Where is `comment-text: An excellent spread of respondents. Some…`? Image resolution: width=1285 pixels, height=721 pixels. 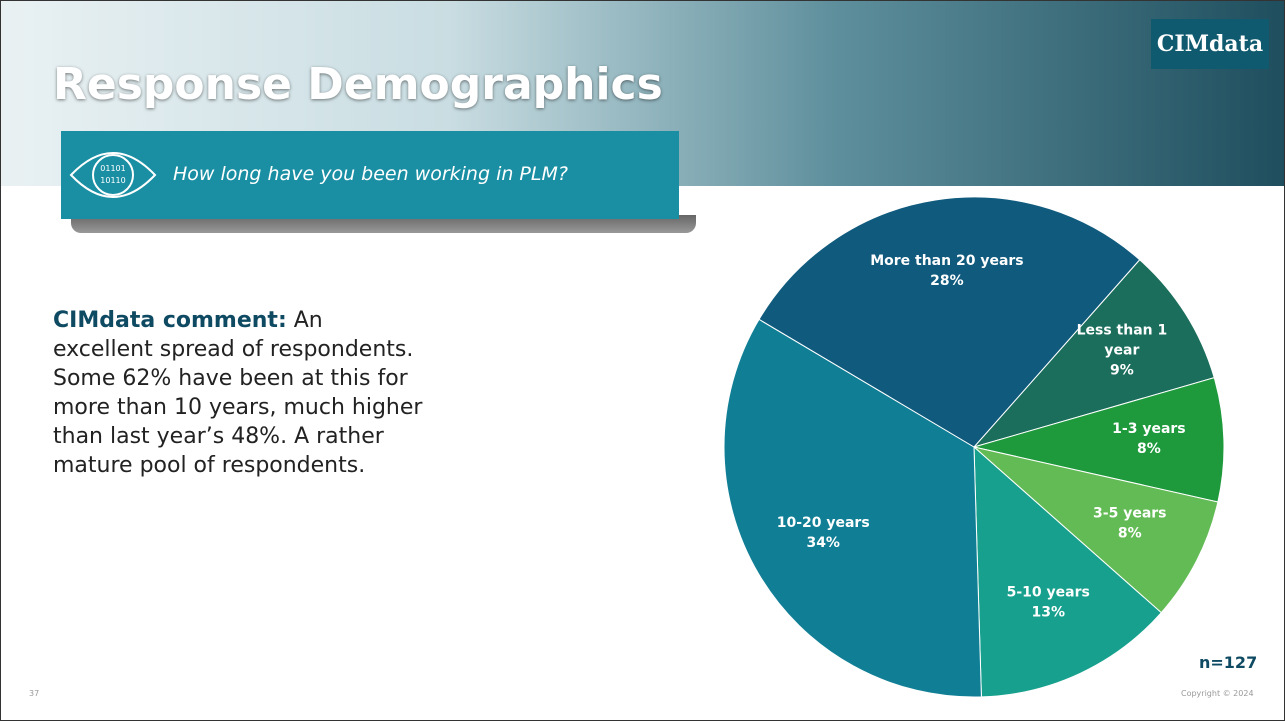 comment-text: An excellent spread of respondents. Some… is located at coordinates (238, 393).